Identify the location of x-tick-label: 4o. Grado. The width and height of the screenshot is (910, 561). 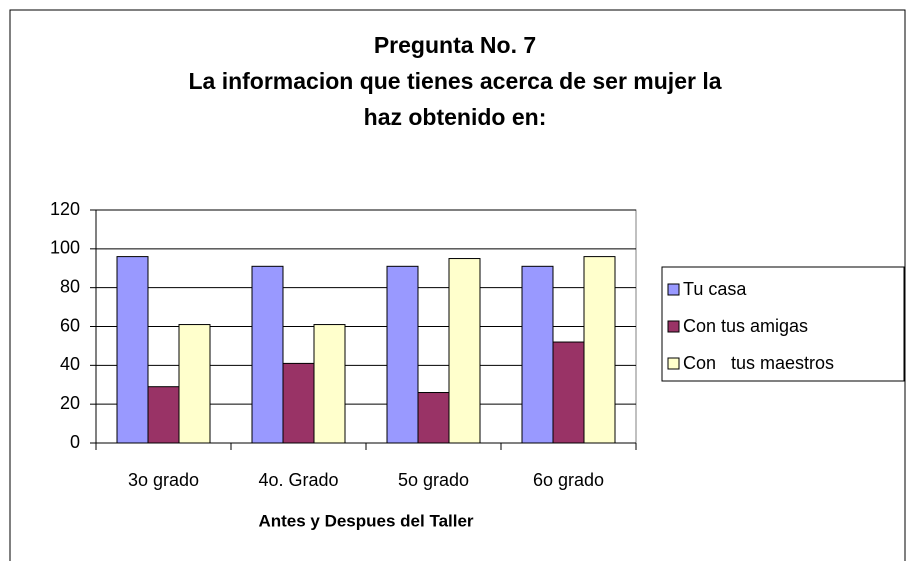
(298, 480).